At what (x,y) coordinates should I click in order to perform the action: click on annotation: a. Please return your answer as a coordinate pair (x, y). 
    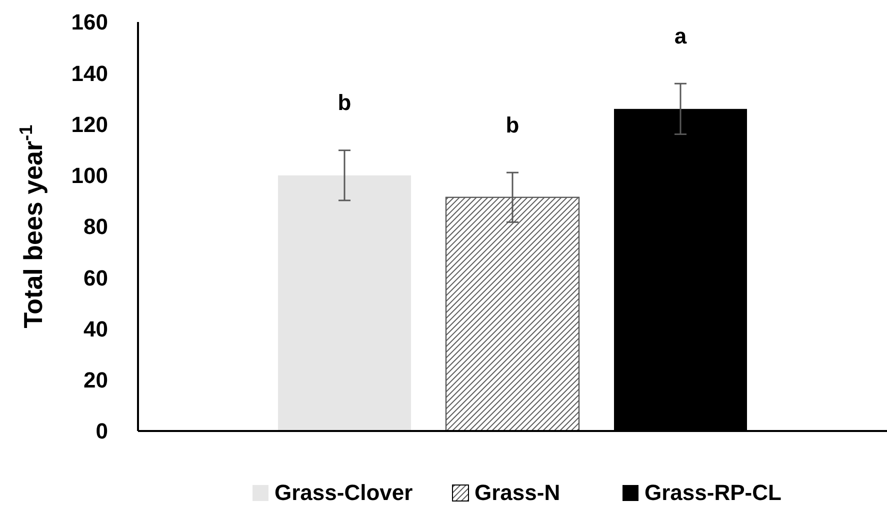
    Looking at the image, I should click on (681, 35).